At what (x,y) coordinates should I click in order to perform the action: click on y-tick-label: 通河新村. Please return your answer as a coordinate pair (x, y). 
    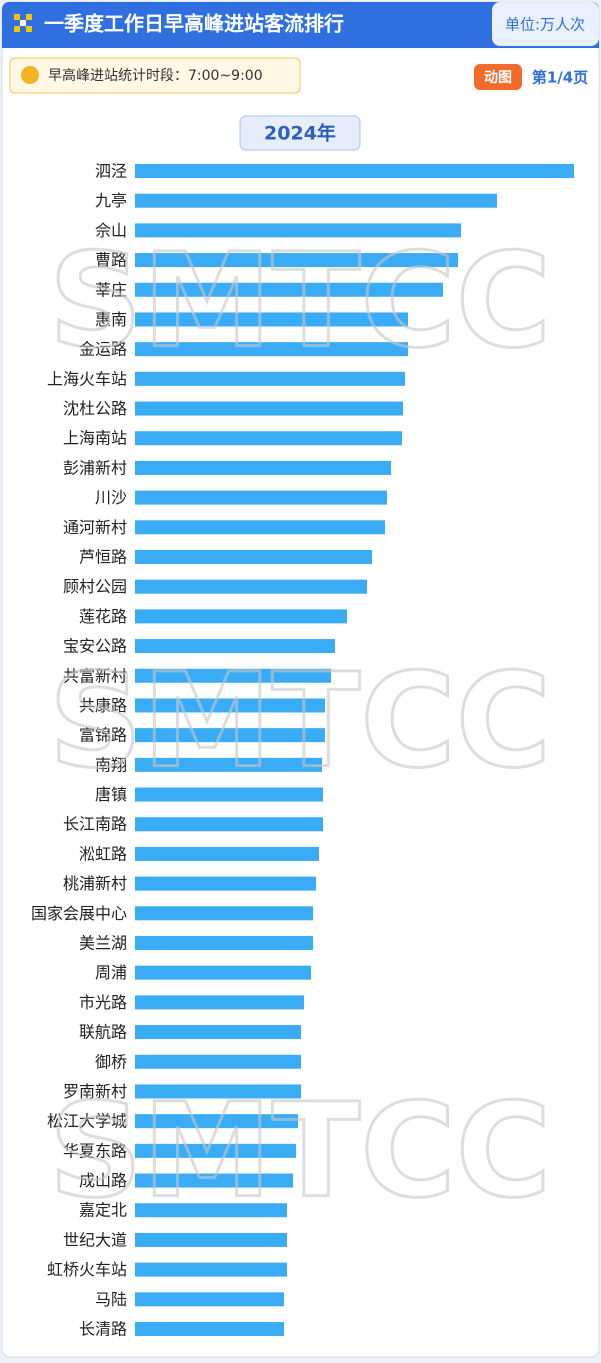
    Looking at the image, I should click on (95, 527).